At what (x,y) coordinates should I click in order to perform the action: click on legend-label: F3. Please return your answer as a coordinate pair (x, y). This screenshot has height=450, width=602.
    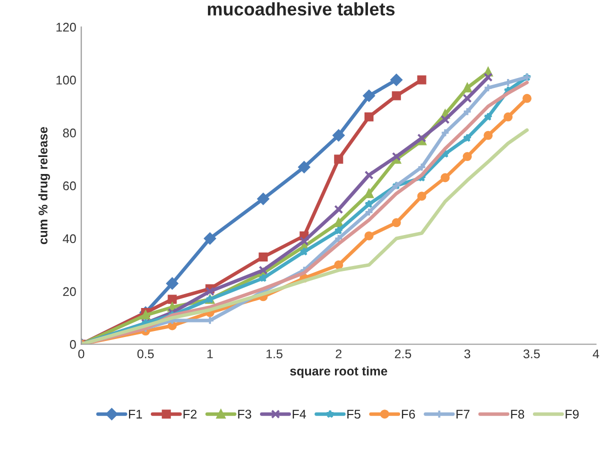
    Looking at the image, I should click on (245, 414).